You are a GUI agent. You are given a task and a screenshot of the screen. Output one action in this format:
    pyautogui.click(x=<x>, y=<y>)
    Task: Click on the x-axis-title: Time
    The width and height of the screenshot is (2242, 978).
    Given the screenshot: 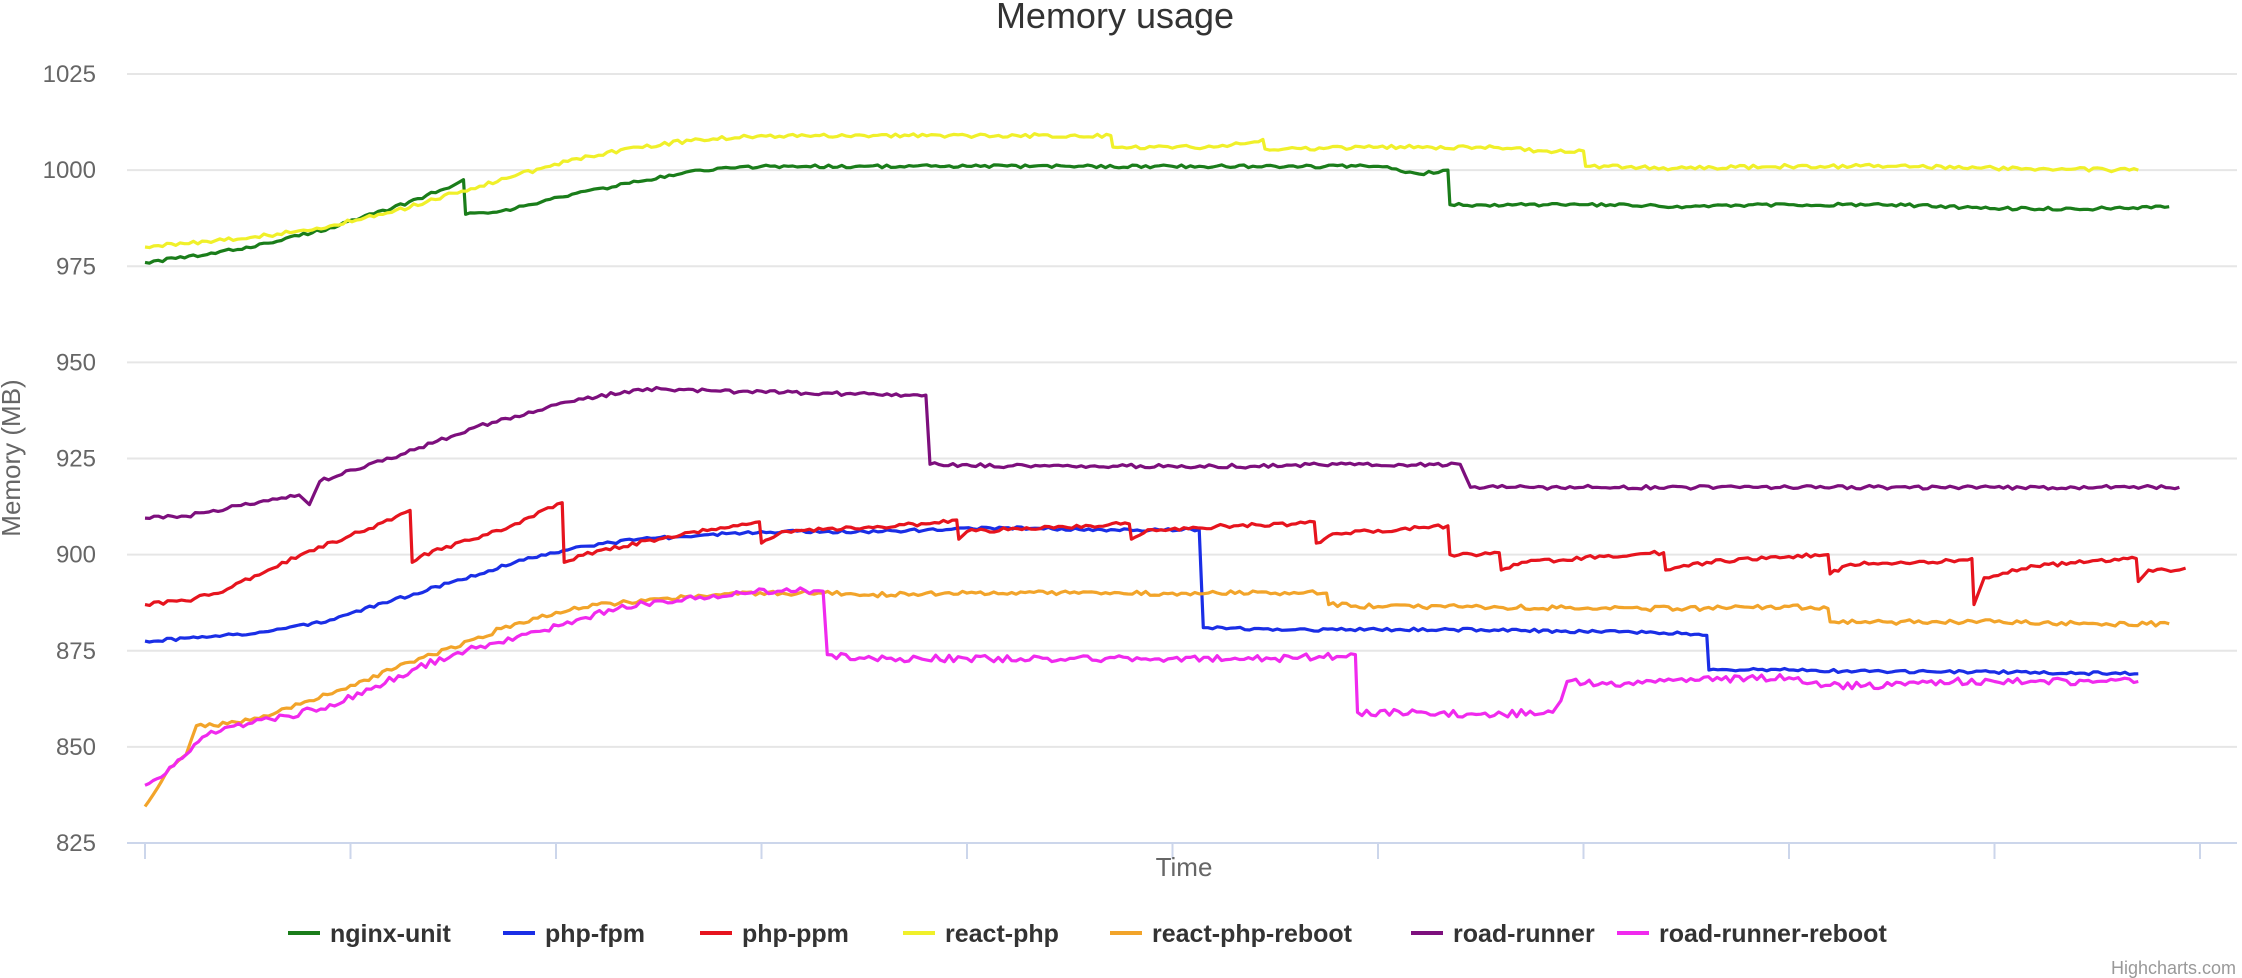 What is the action you would take?
    pyautogui.click(x=1184, y=867)
    